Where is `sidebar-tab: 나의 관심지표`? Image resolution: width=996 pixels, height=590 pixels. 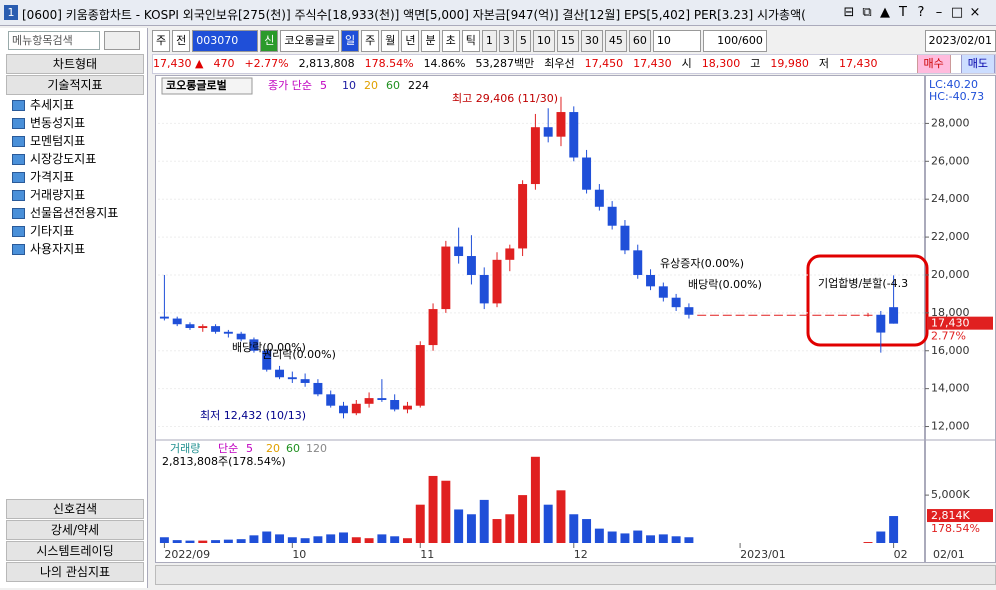 sidebar-tab: 나의 관심지표 is located at coordinates (75, 572).